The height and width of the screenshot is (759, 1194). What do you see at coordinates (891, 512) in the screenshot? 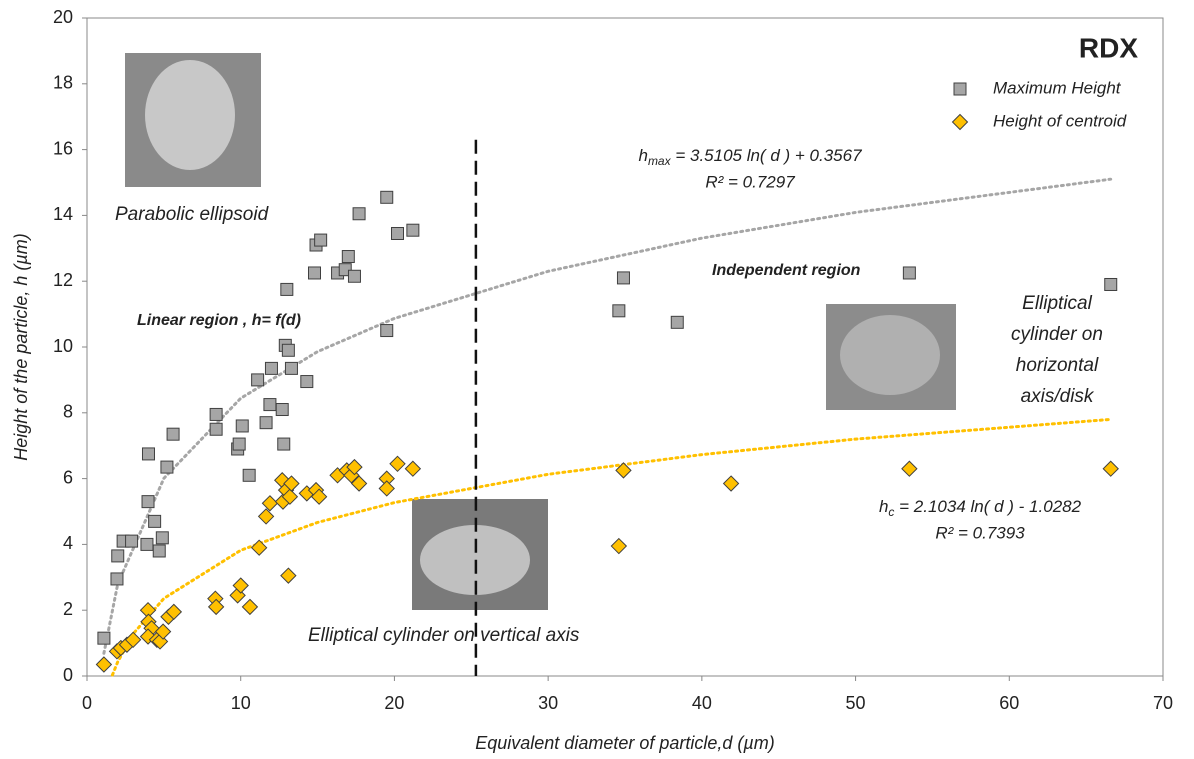
I see `equation-subscript: c` at bounding box center [891, 512].